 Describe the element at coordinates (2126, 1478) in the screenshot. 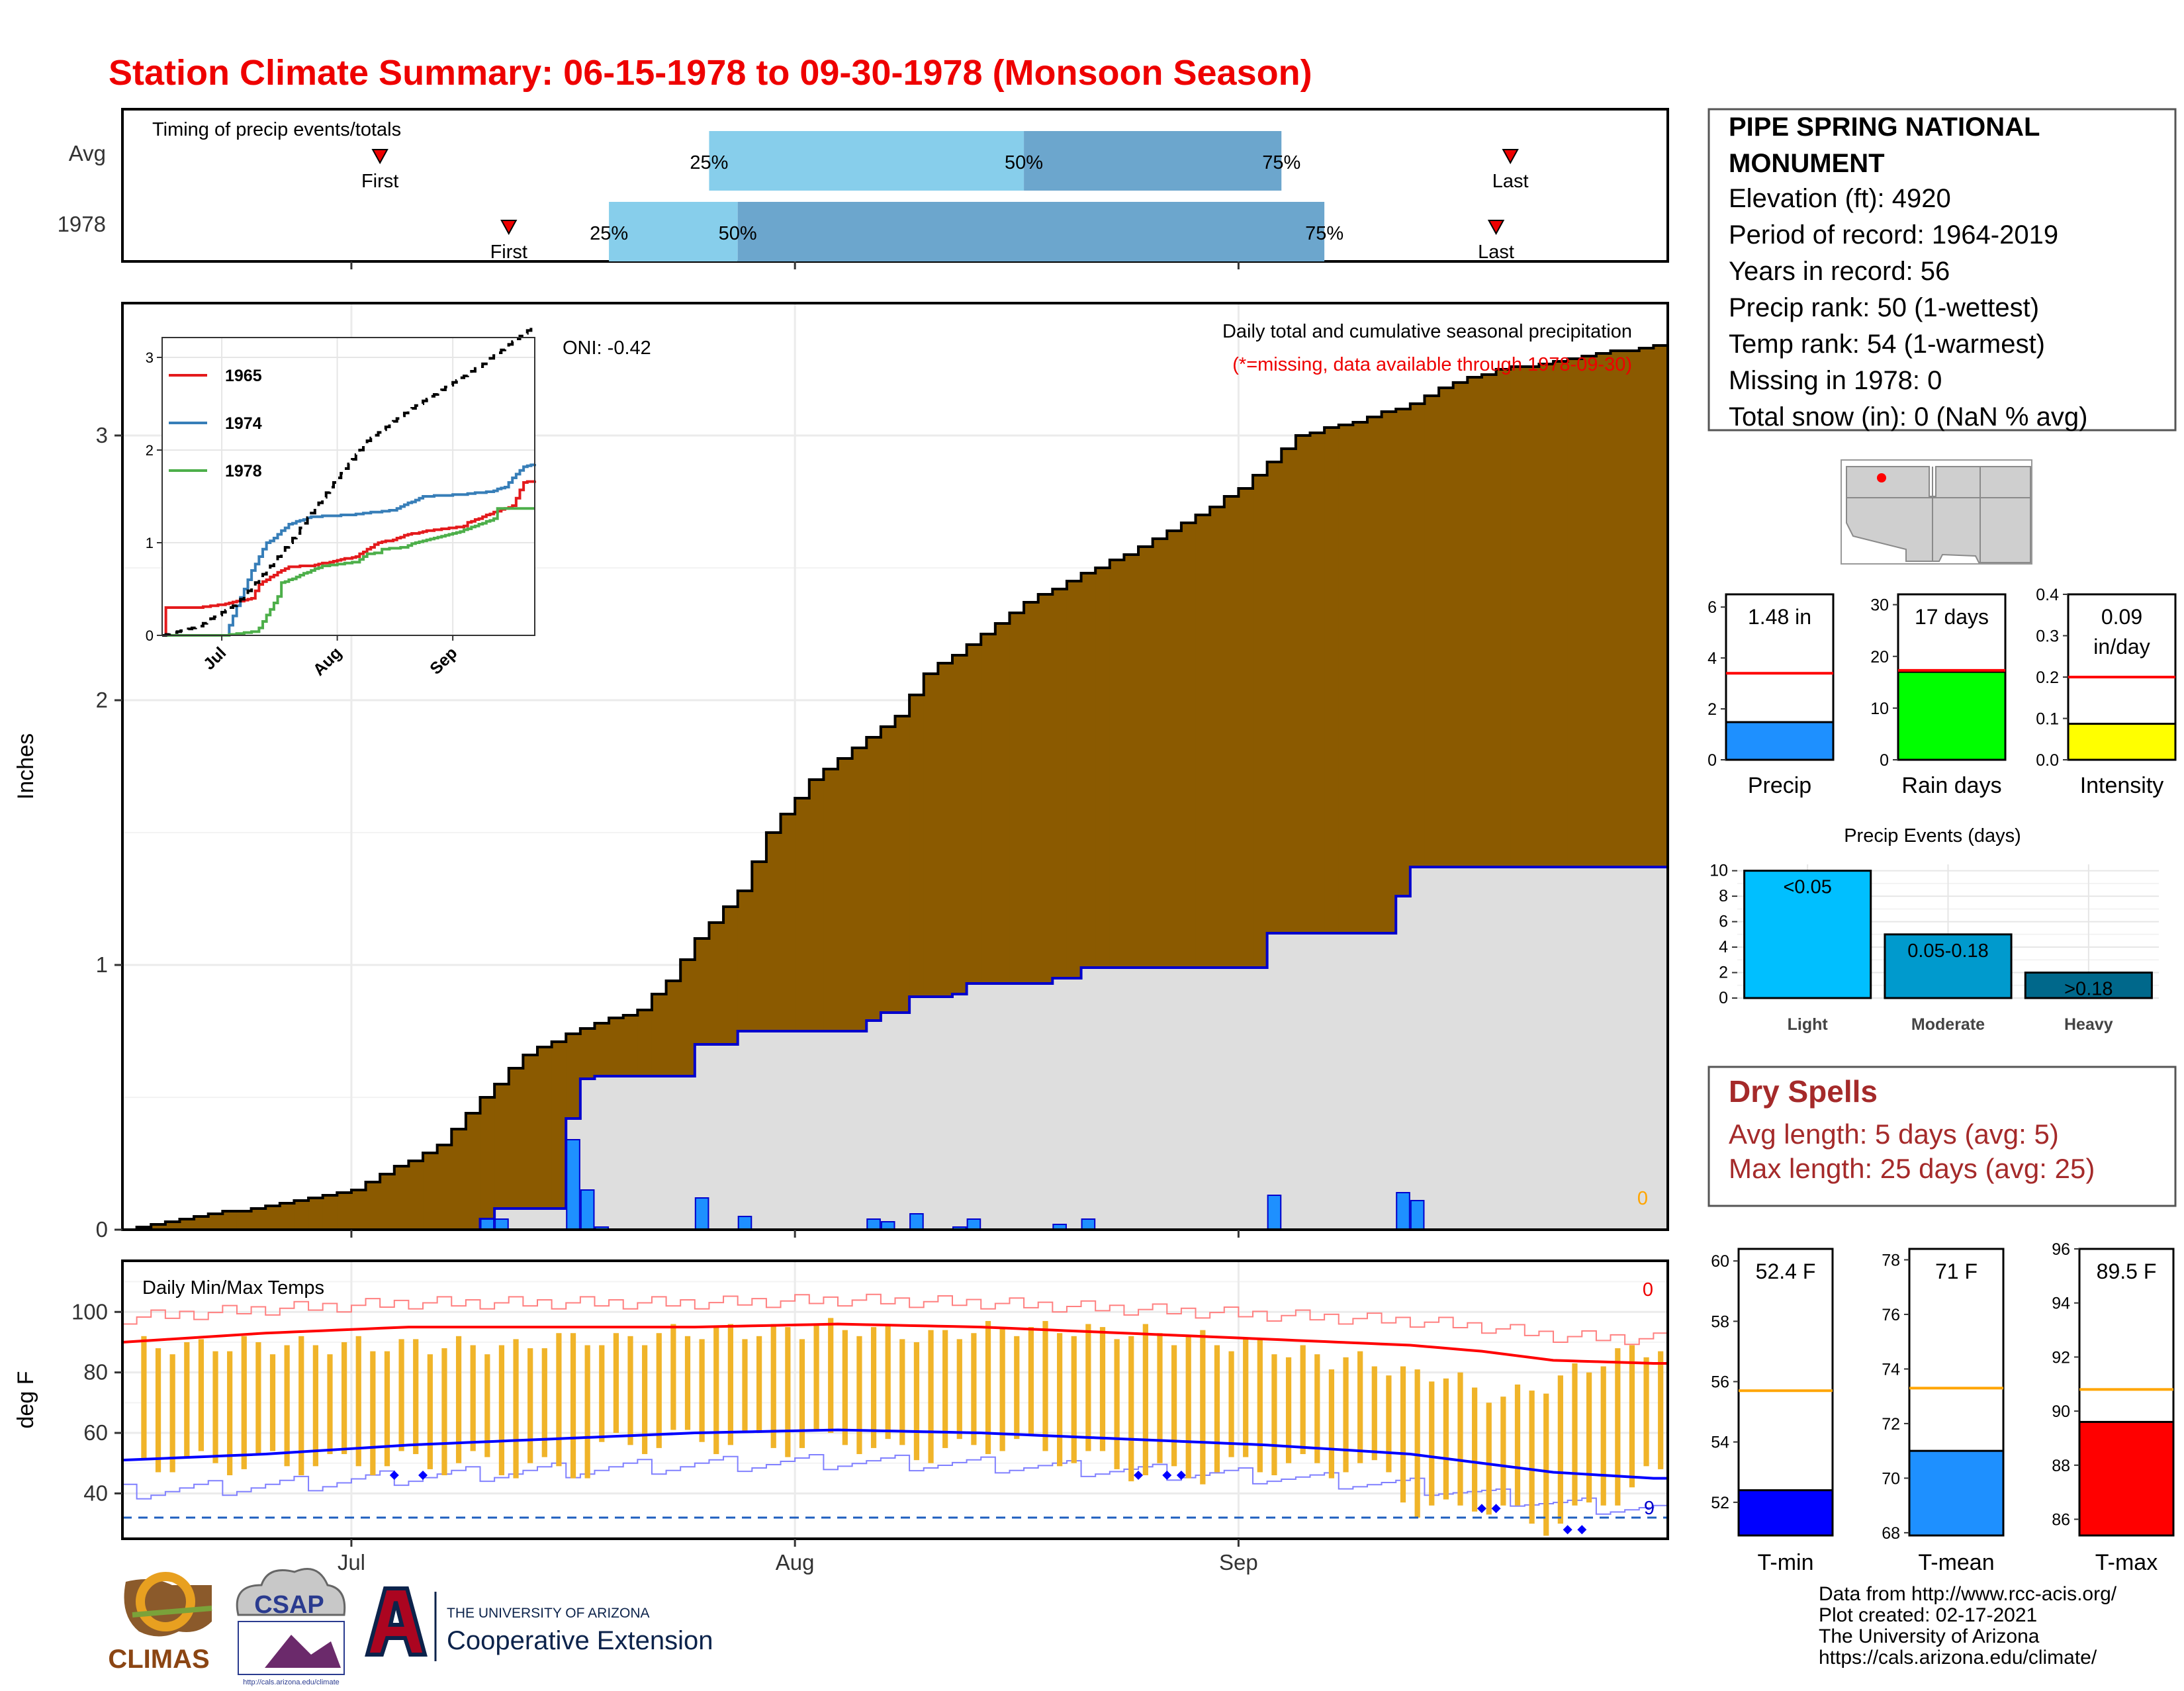

I see `temp-summary-bar` at that location.